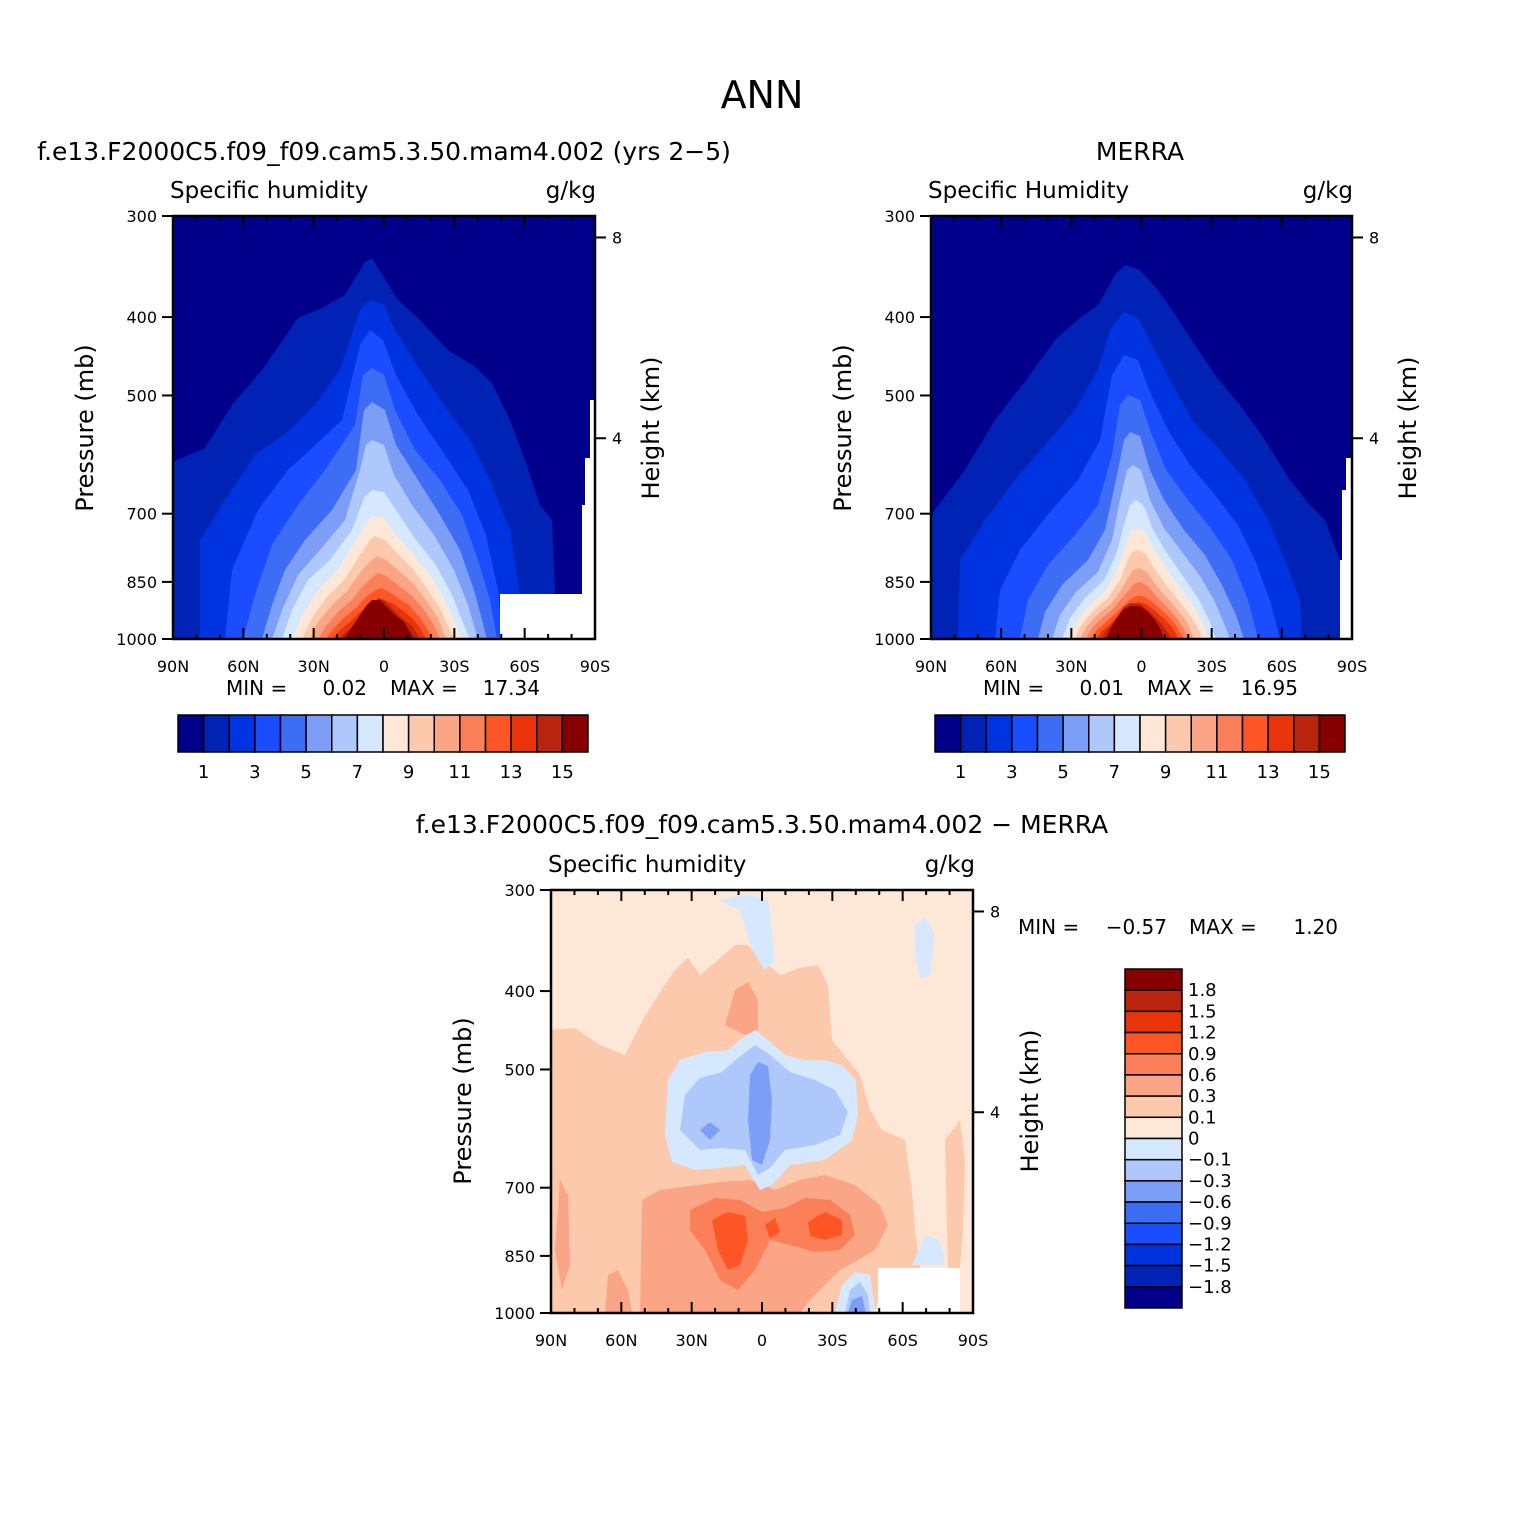 The image size is (1524, 1524). Describe the element at coordinates (511, 688) in the screenshot. I see `max-value: 17.34` at that location.